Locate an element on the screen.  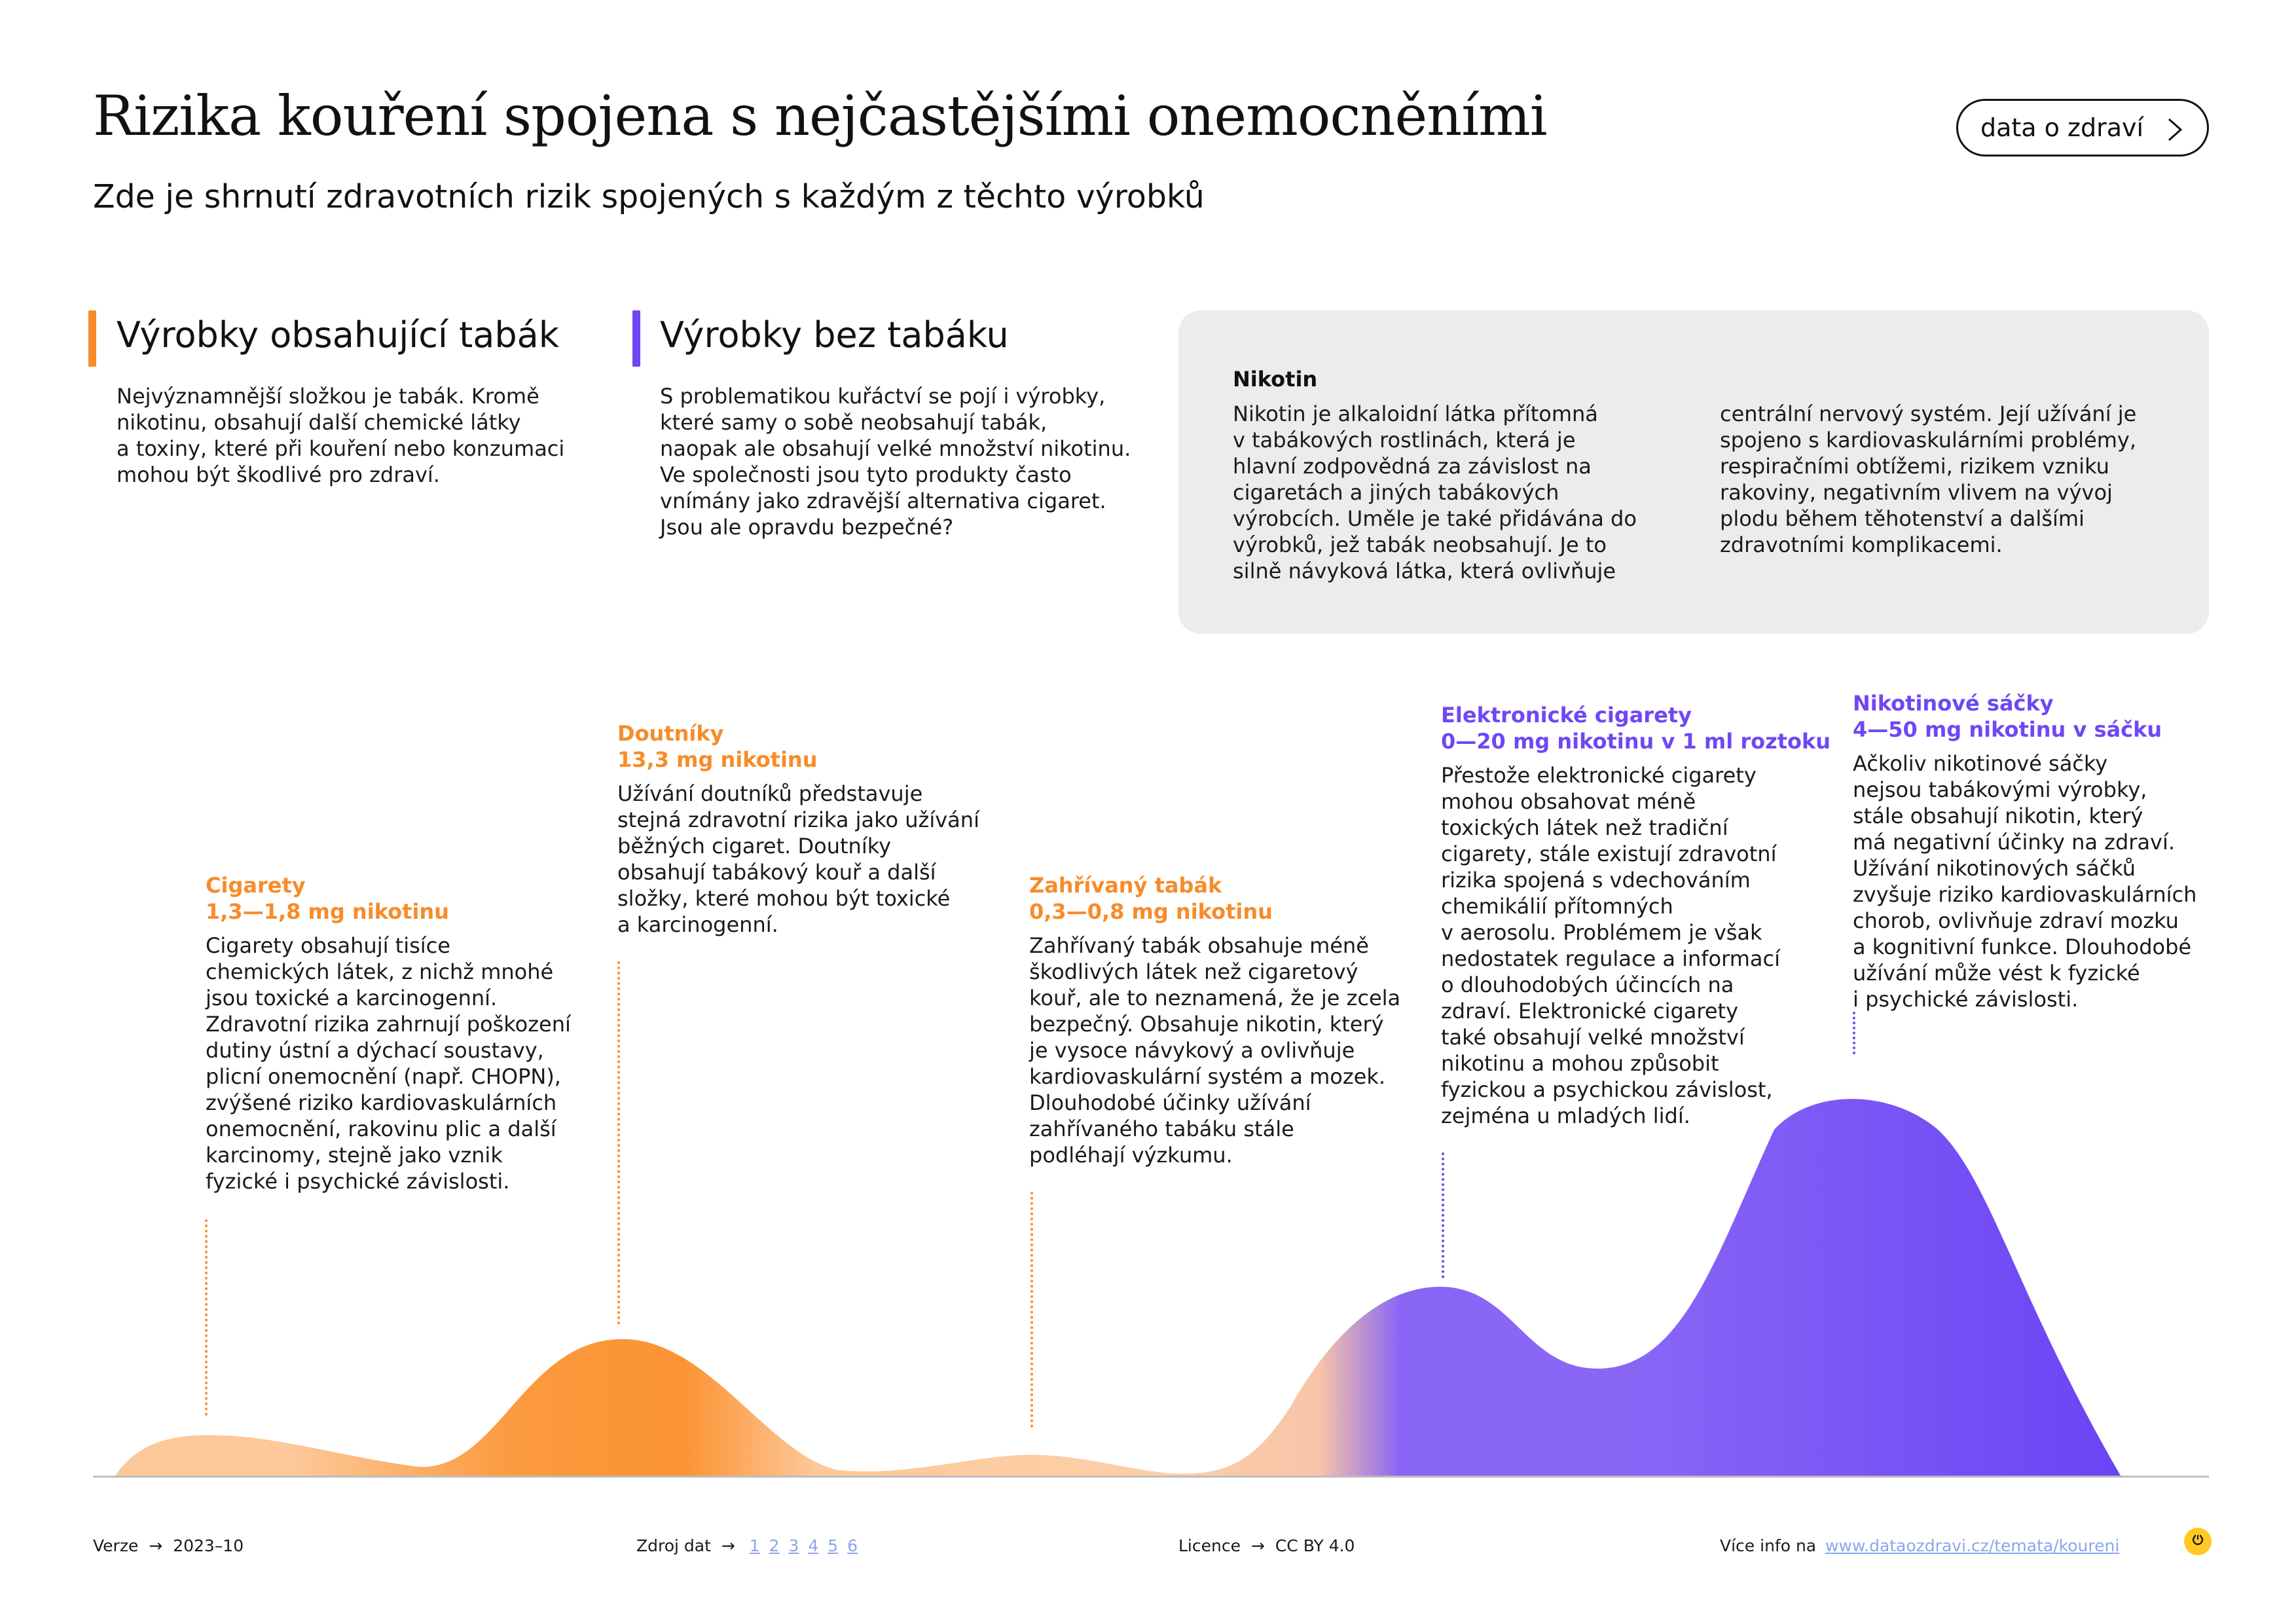
product-nicotine: 0,3—0,8 mg nikotinu is located at coordinates (1151, 911).